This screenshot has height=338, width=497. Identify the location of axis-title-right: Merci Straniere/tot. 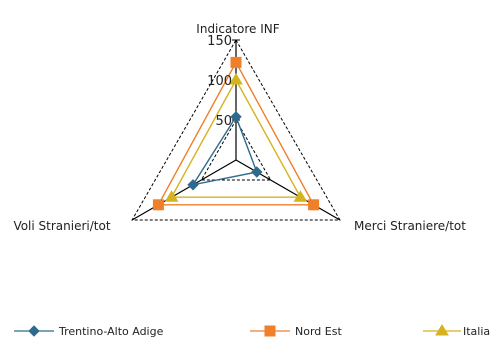
(410, 226).